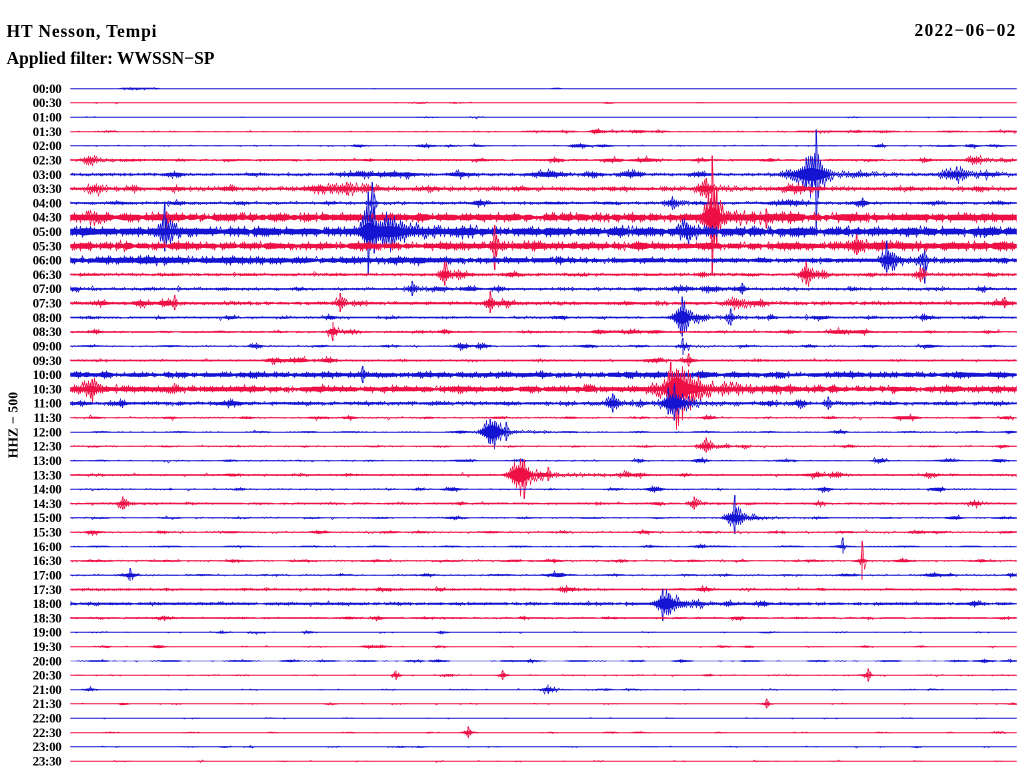 Image resolution: width=1024 pixels, height=780 pixels. I want to click on svg-text: 04:30, so click(47, 217).